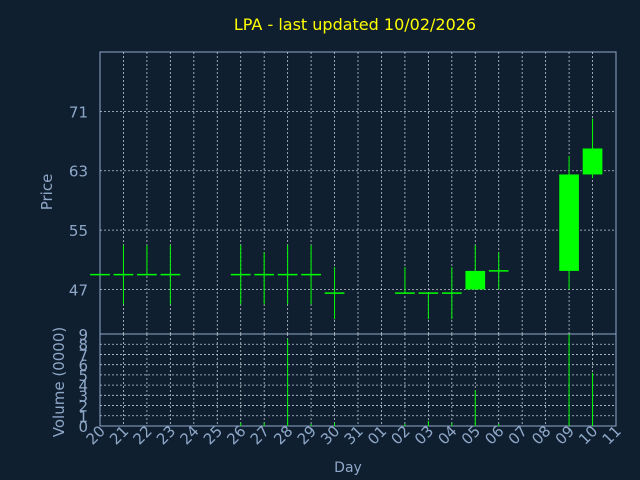  Describe the element at coordinates (83, 335) in the screenshot. I see `volume-tick-label: 9` at that location.